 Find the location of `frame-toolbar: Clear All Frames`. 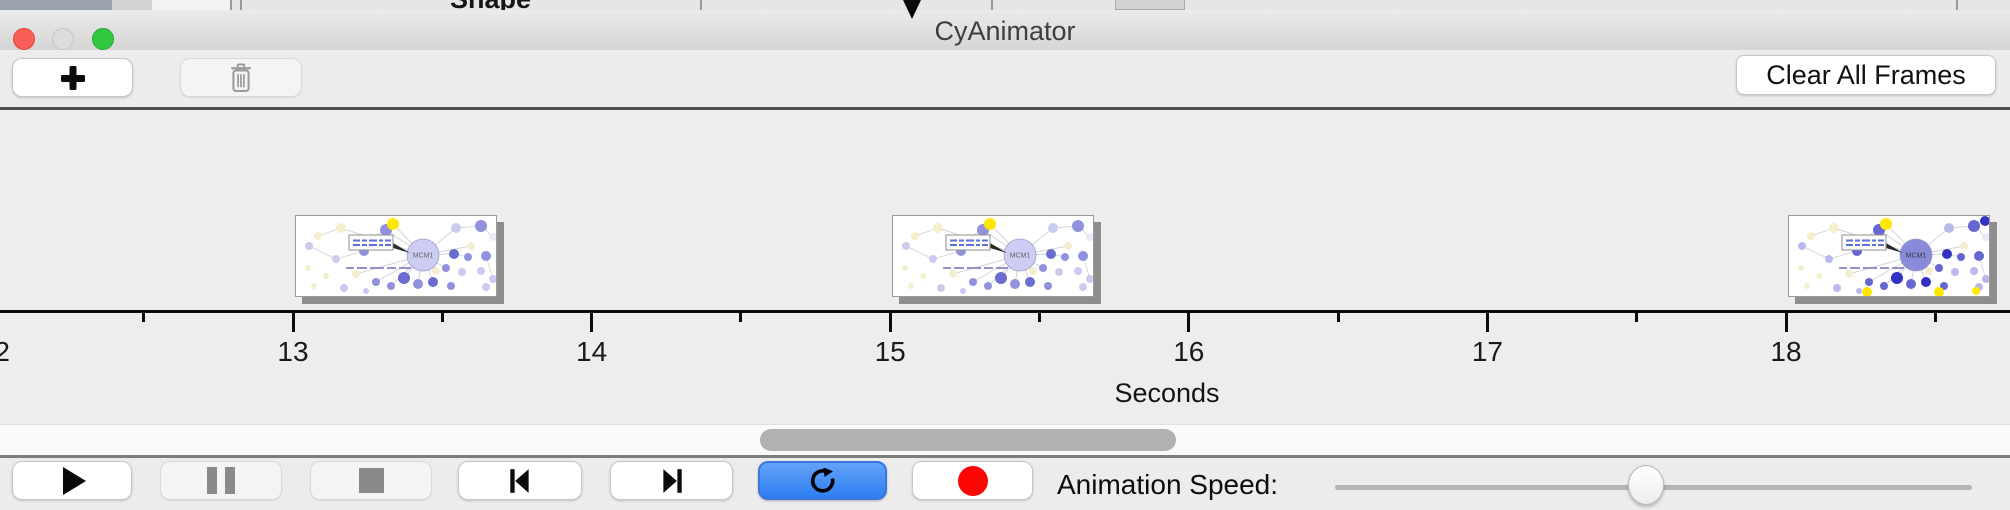

frame-toolbar: Clear All Frames is located at coordinates (1005, 78).